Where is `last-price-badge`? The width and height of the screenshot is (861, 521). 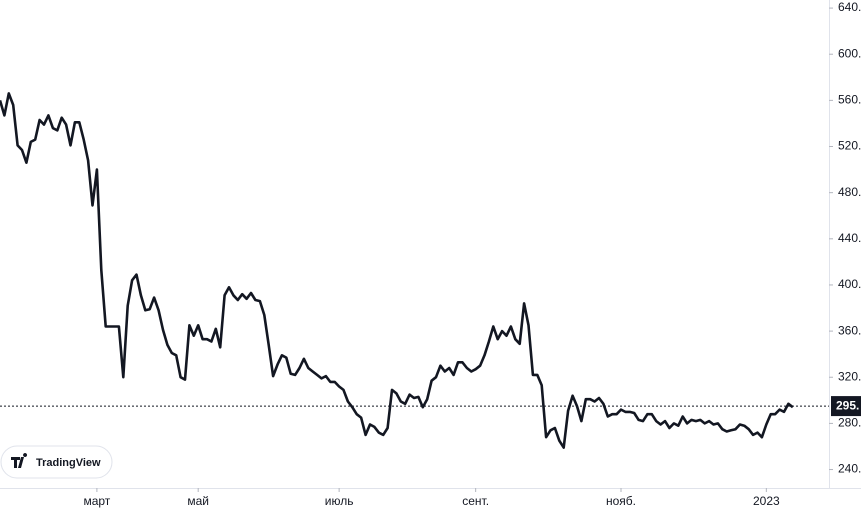 last-price-badge is located at coordinates (846, 406).